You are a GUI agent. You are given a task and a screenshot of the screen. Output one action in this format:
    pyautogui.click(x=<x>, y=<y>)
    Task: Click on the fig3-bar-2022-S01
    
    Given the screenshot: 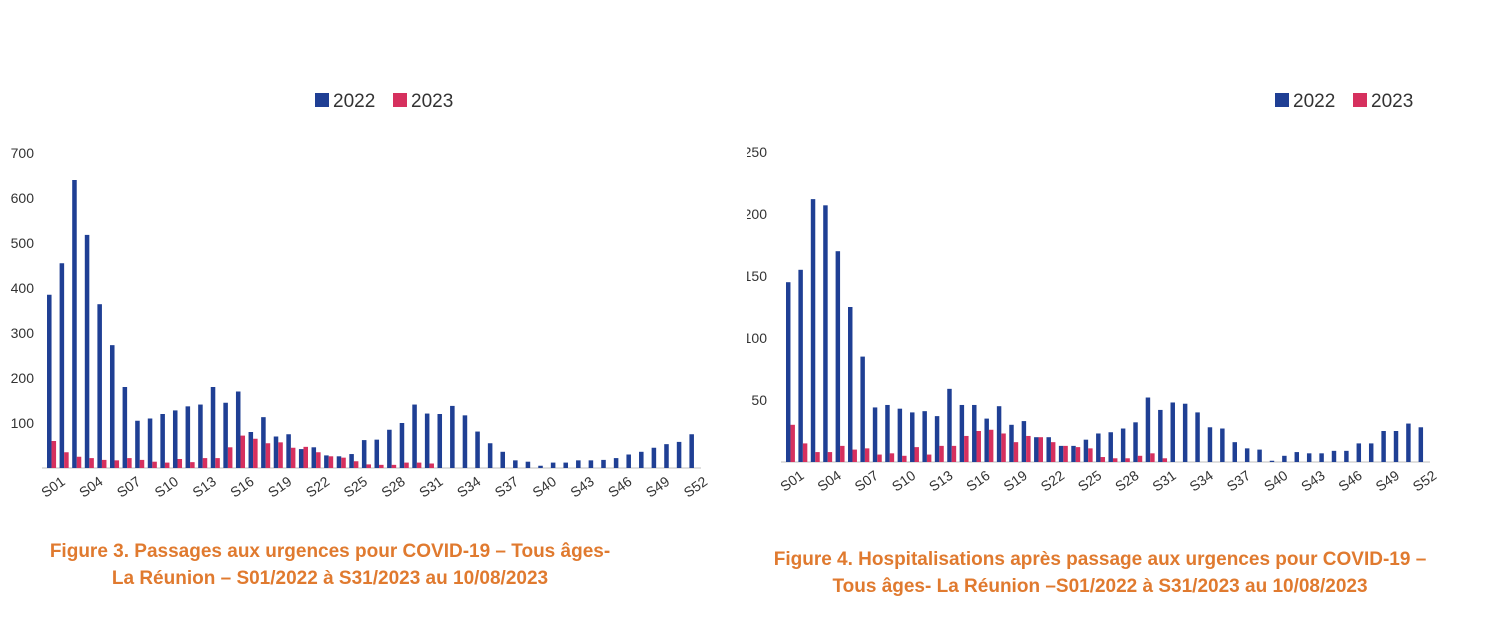 What is the action you would take?
    pyautogui.click(x=49, y=381)
    